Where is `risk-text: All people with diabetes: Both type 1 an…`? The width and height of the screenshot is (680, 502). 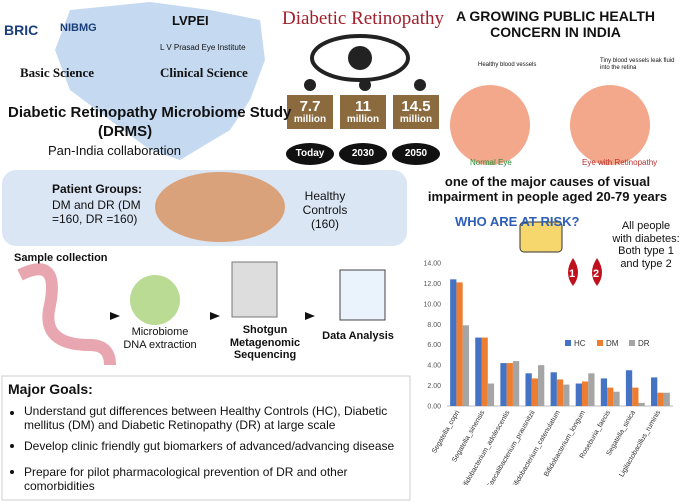
risk-text: All people with diabetes: Both type 1 an… is located at coordinates (646, 245).